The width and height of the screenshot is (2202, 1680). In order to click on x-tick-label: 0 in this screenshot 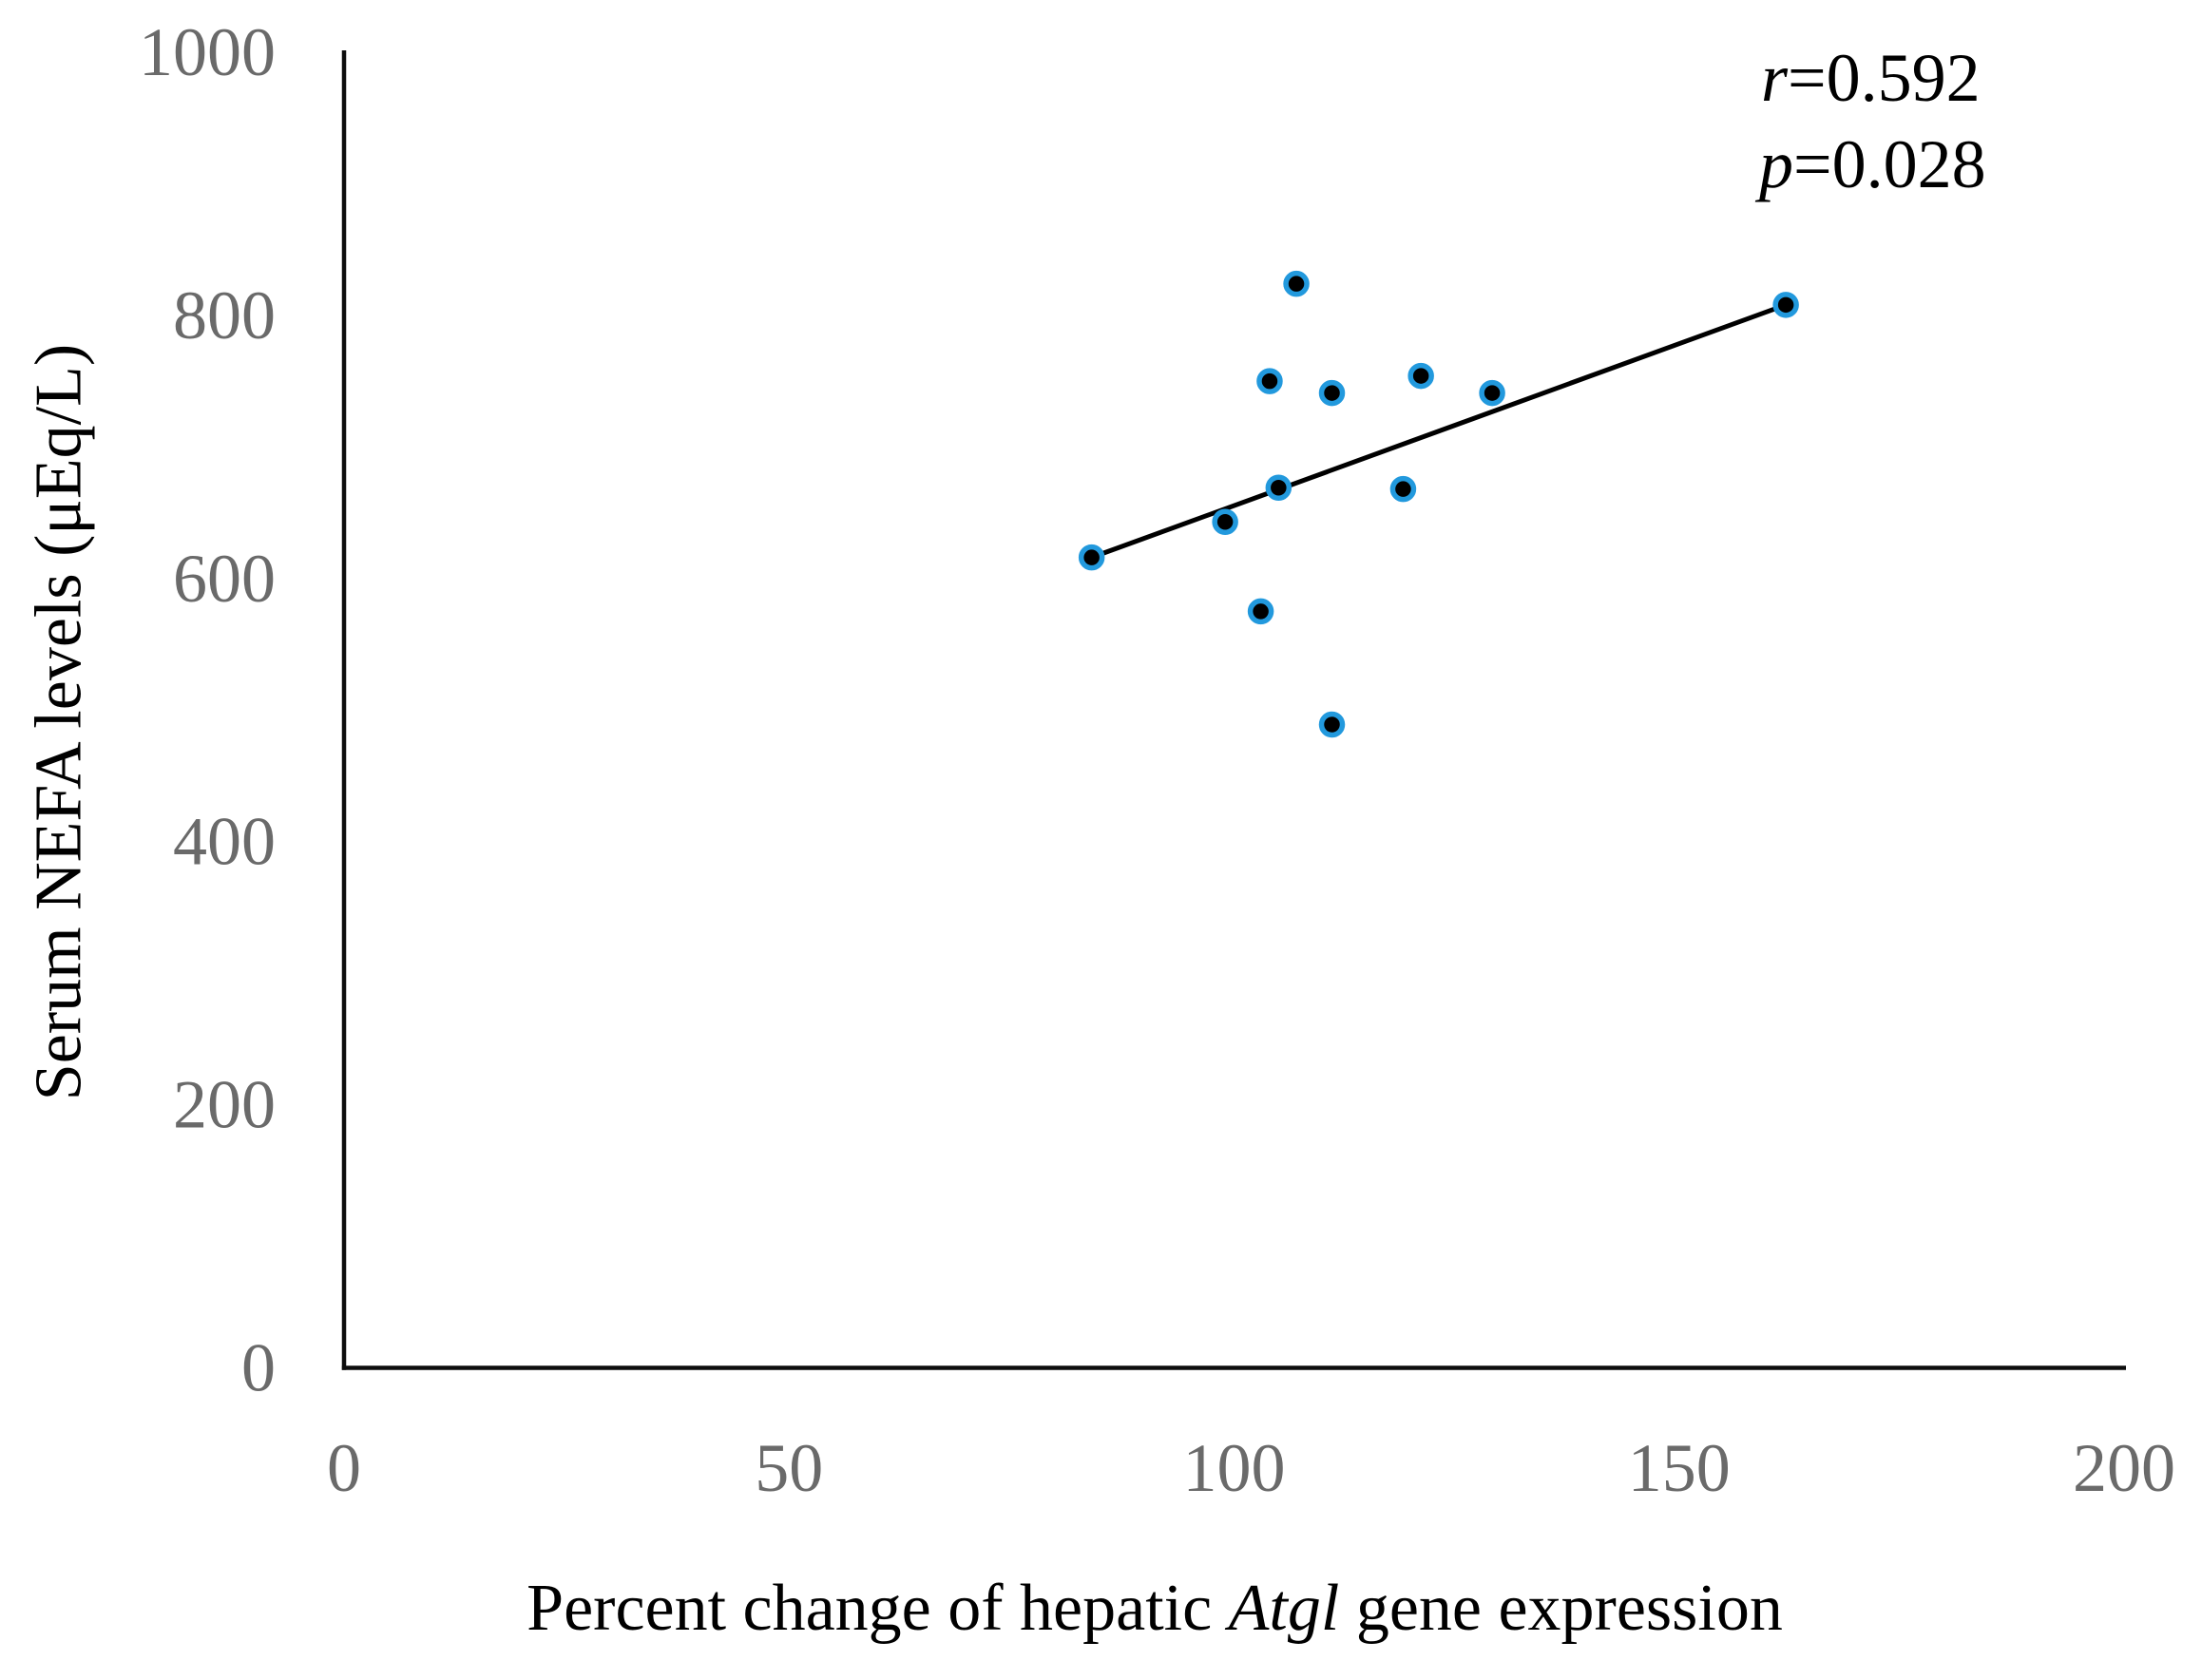, I will do `click(344, 1468)`.